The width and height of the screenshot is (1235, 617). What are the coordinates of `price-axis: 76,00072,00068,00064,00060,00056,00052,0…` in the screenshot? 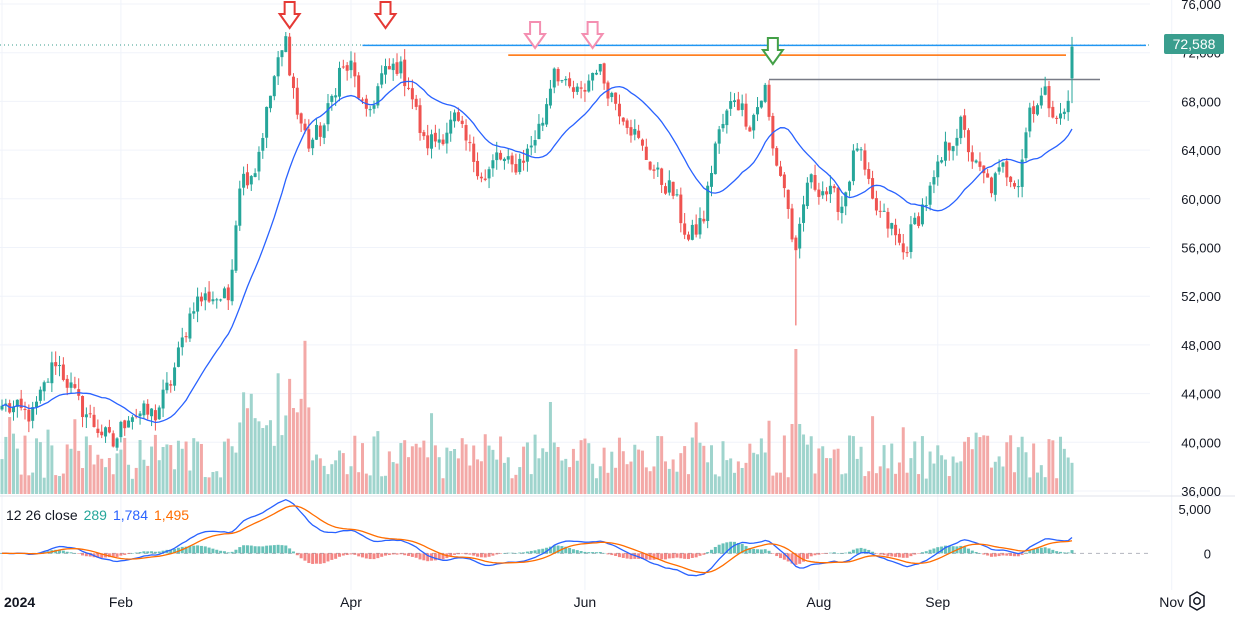 It's located at (1199, 280).